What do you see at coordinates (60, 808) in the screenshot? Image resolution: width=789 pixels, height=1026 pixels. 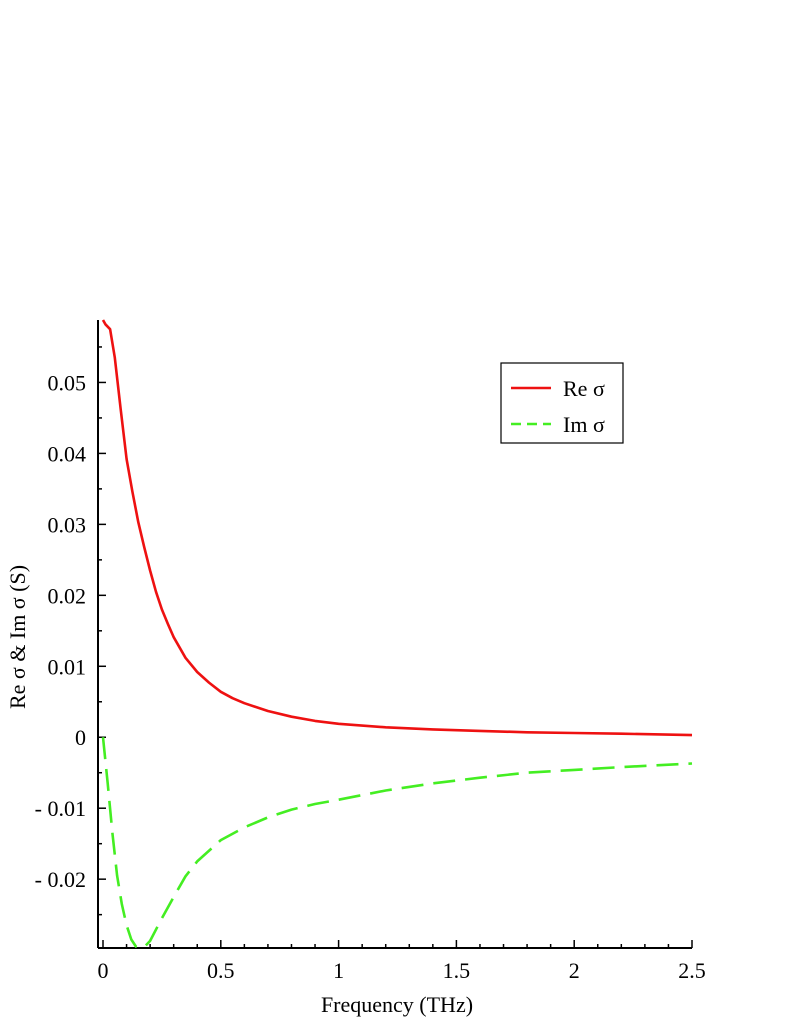 I see `y-tick-label: - 0.01` at bounding box center [60, 808].